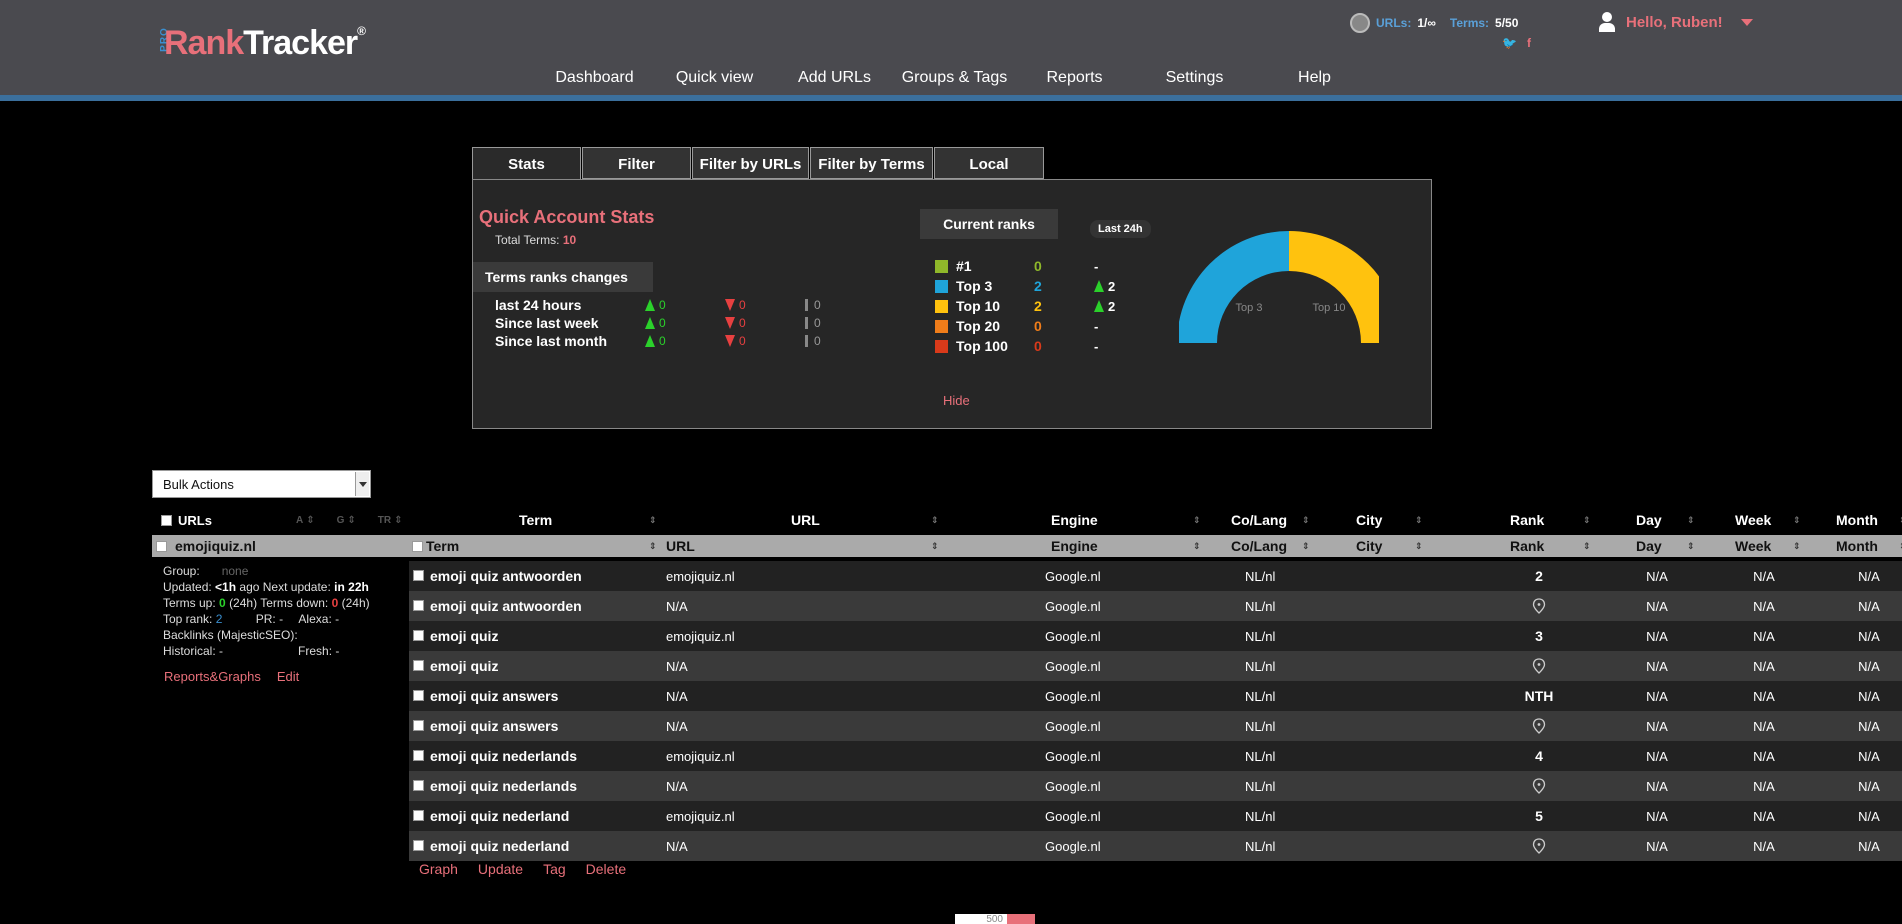  I want to click on url-name: emojiquiz.nl, so click(215, 546).